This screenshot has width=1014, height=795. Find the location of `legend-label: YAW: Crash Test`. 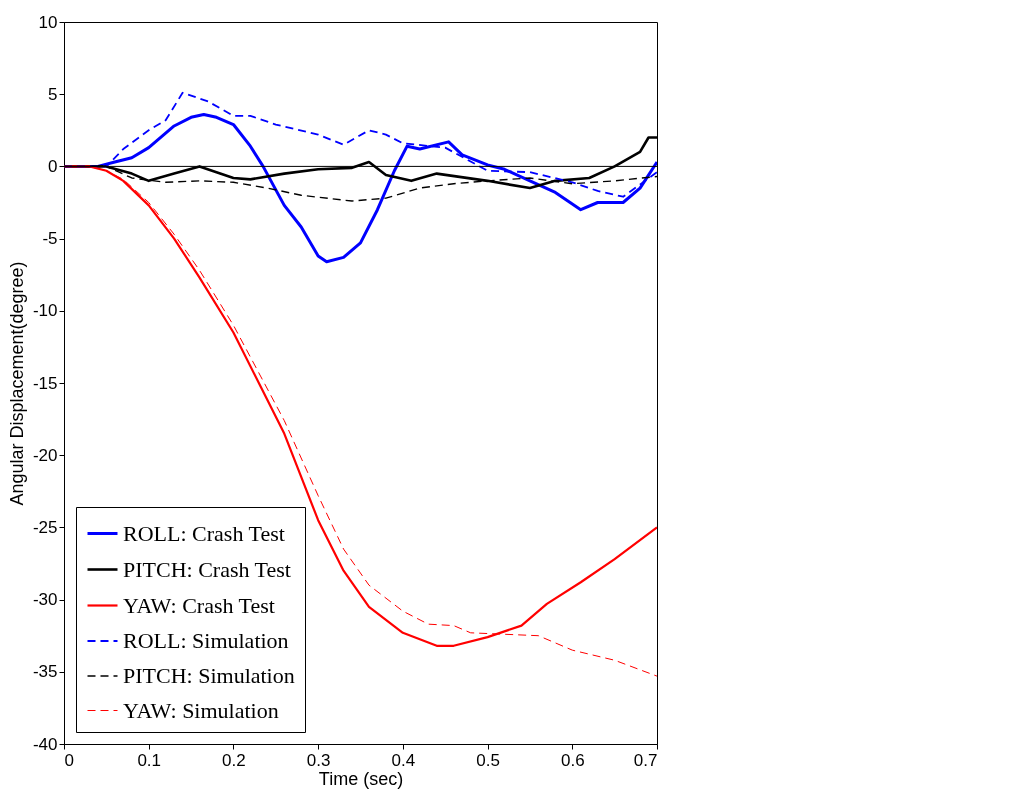

legend-label: YAW: Crash Test is located at coordinates (199, 605).